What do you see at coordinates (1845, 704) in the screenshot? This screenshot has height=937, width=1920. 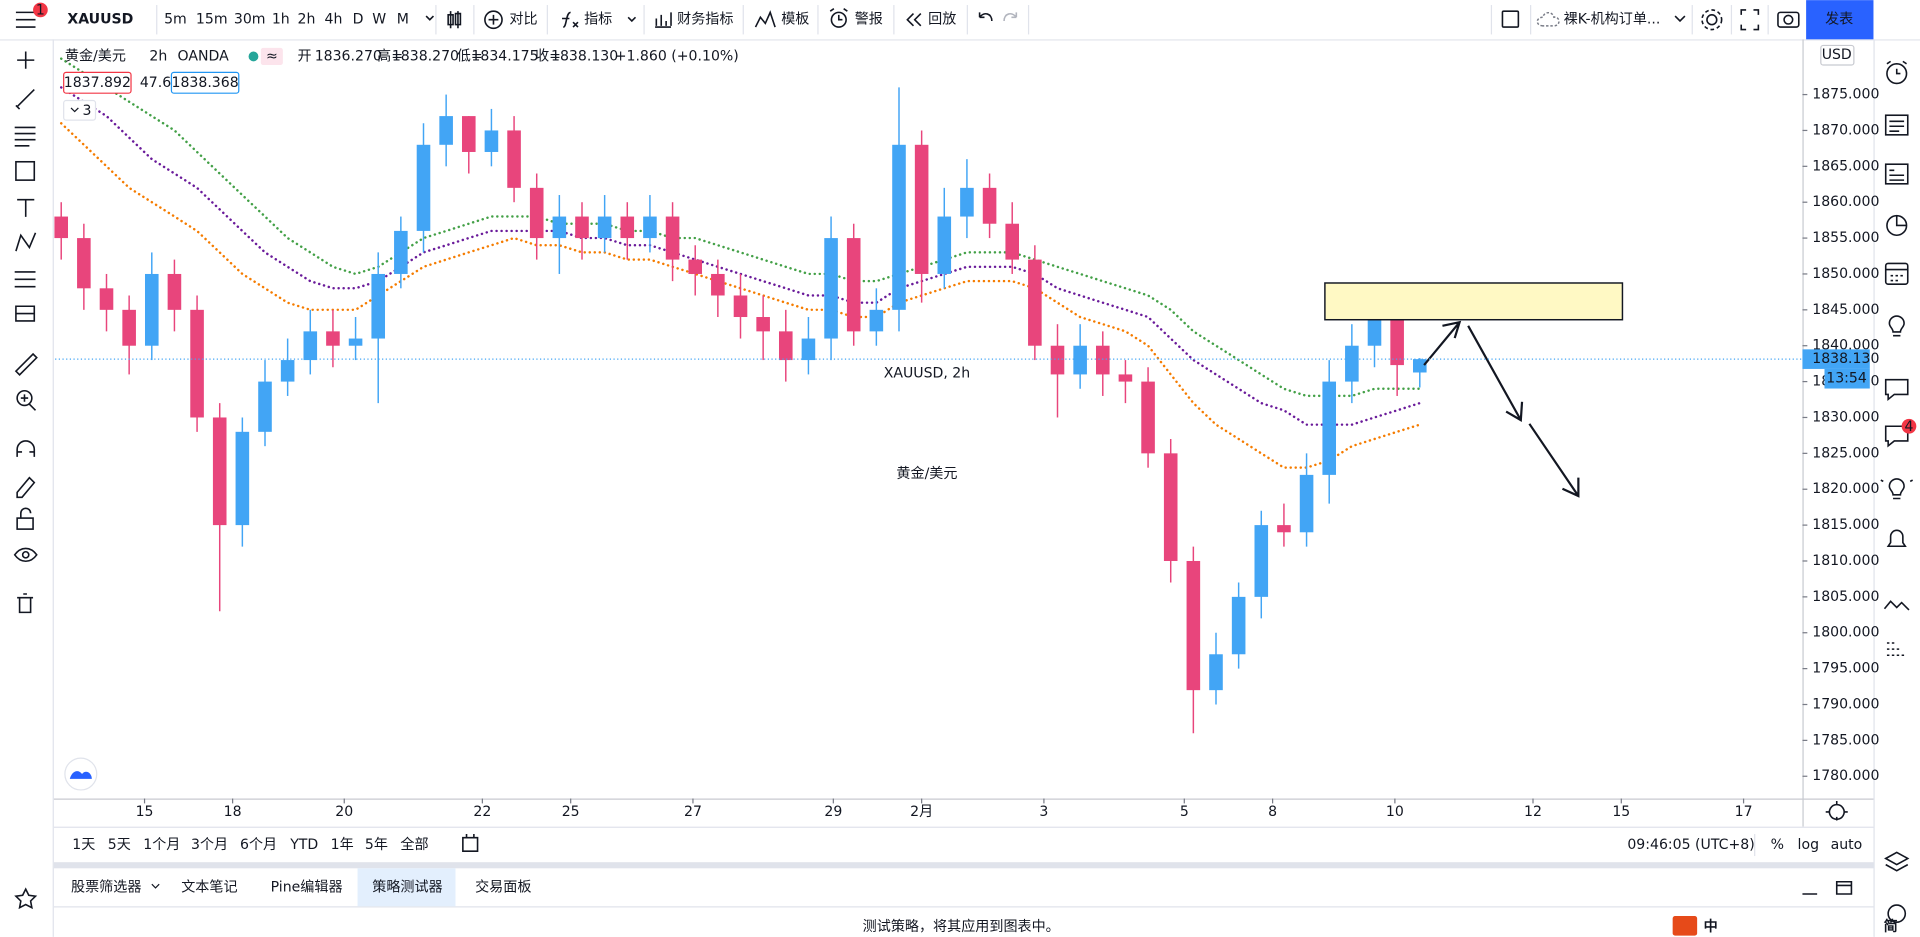 I see `y-tick-label: 1790.000` at bounding box center [1845, 704].